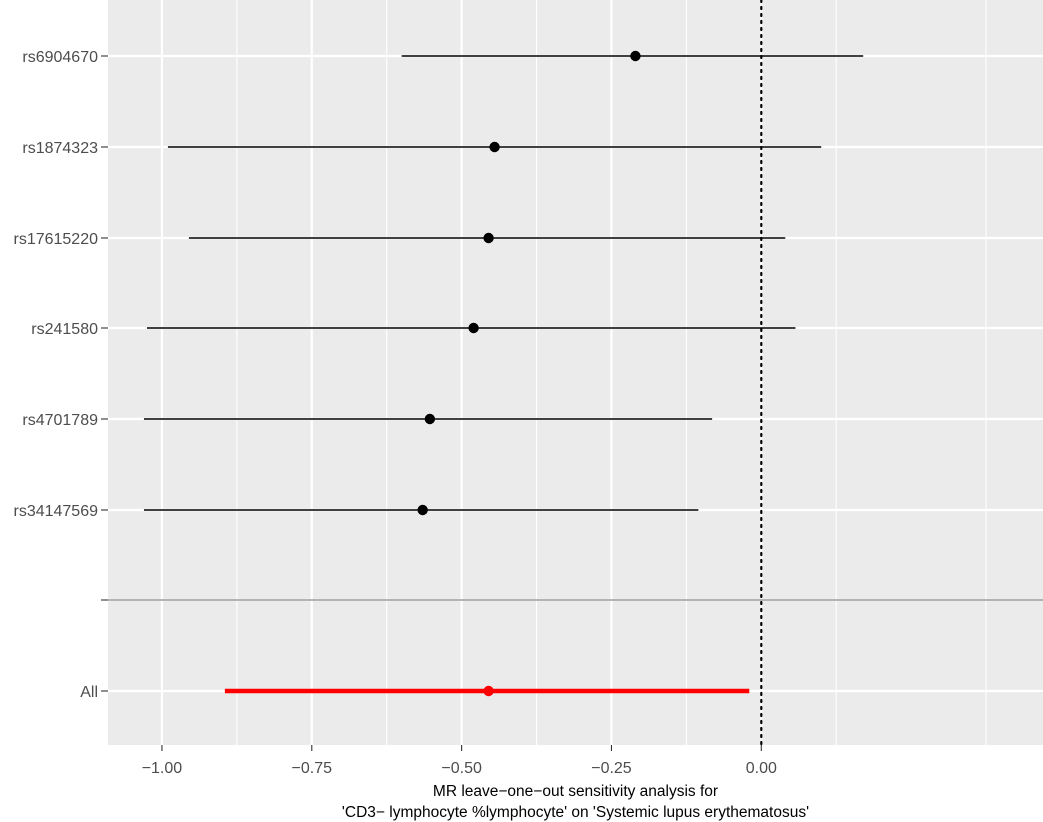 This screenshot has height=822, width=1043. What do you see at coordinates (430, 419) in the screenshot?
I see `estimate-point-rs4701789` at bounding box center [430, 419].